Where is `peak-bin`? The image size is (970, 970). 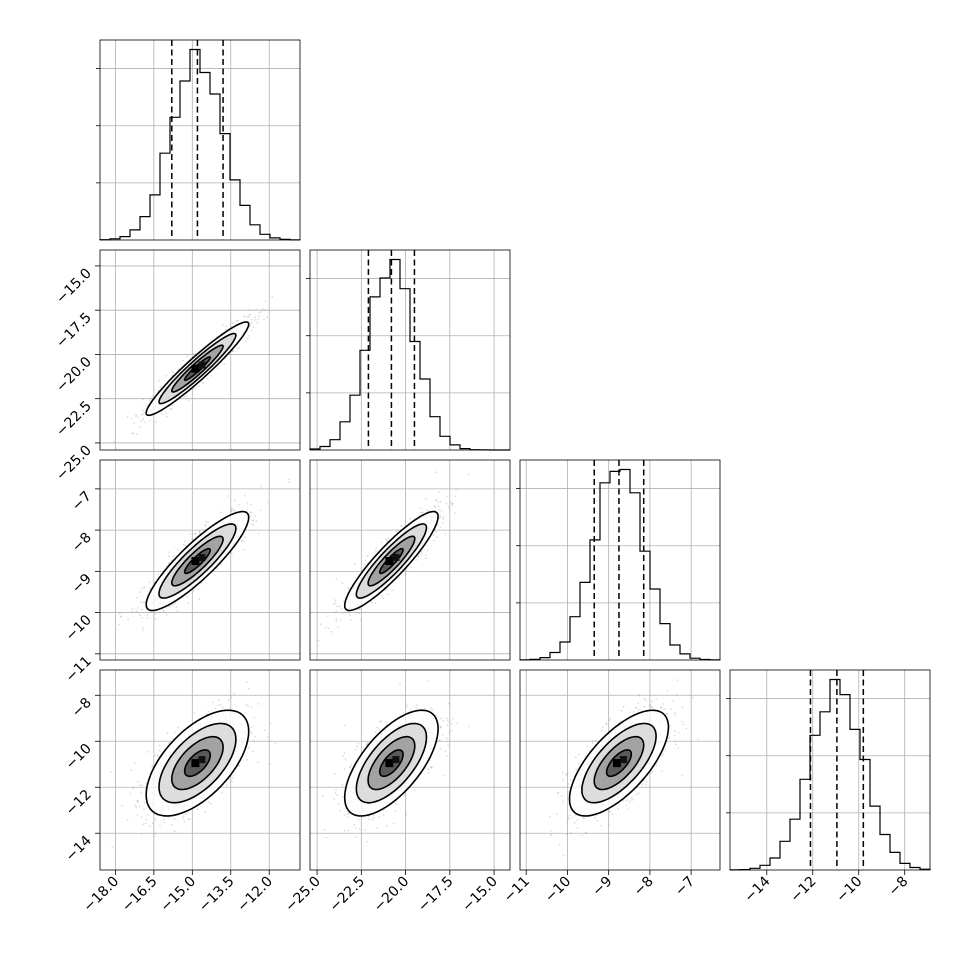
peak-bin is located at coordinates (195, 561).